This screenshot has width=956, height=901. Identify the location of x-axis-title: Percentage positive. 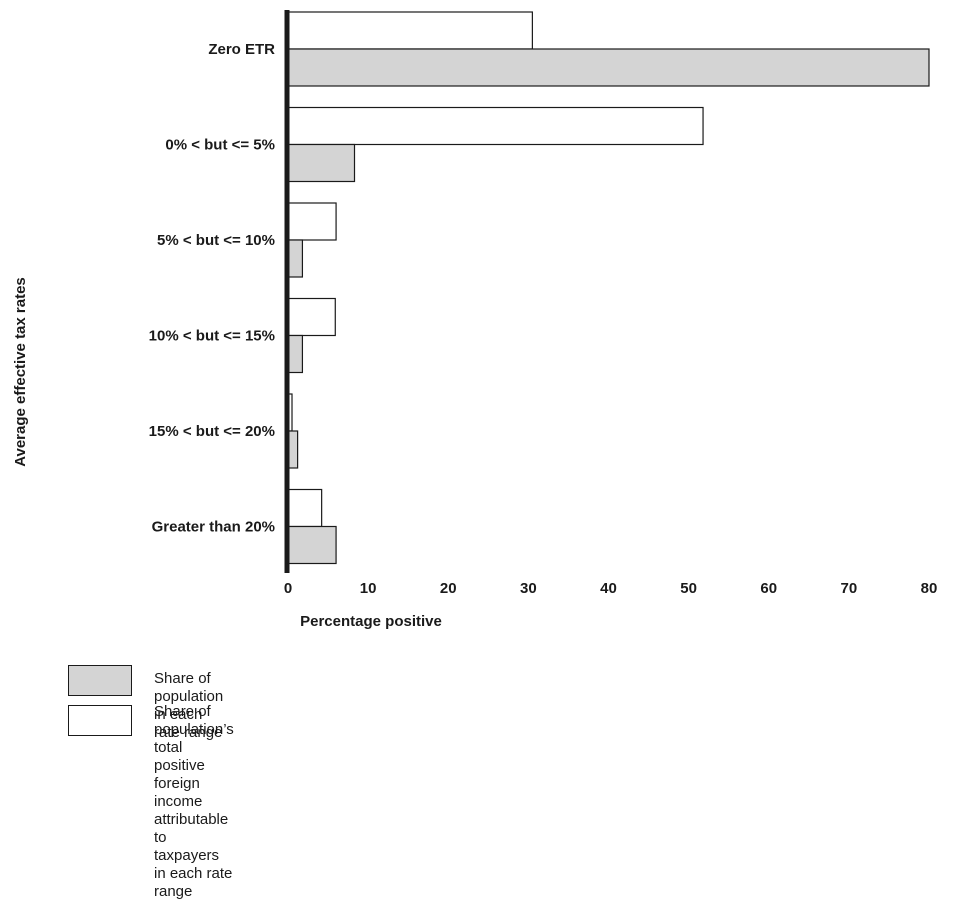
(371, 621).